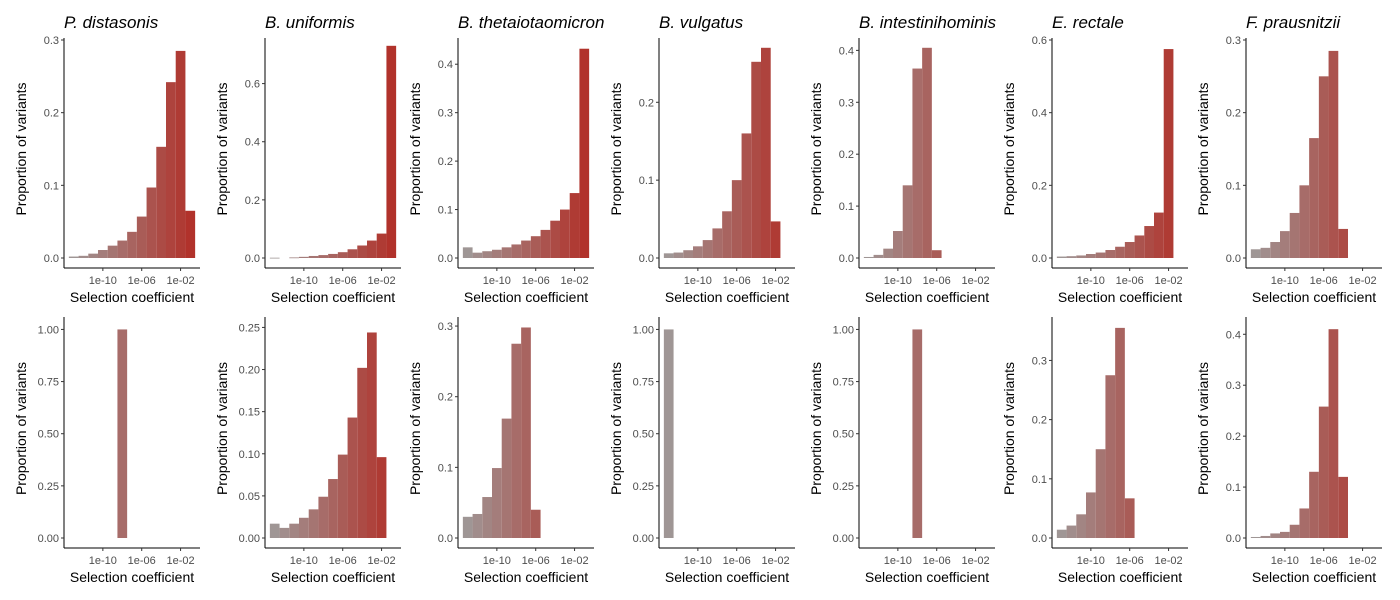  Describe the element at coordinates (48, 487) in the screenshot. I see `y-tick-label: 0.25` at that location.